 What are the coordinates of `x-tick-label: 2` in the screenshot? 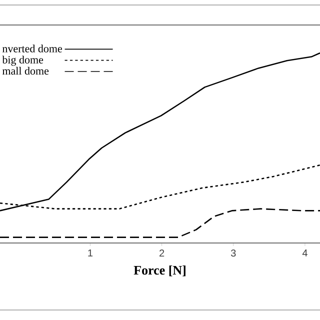 It's located at (162, 253).